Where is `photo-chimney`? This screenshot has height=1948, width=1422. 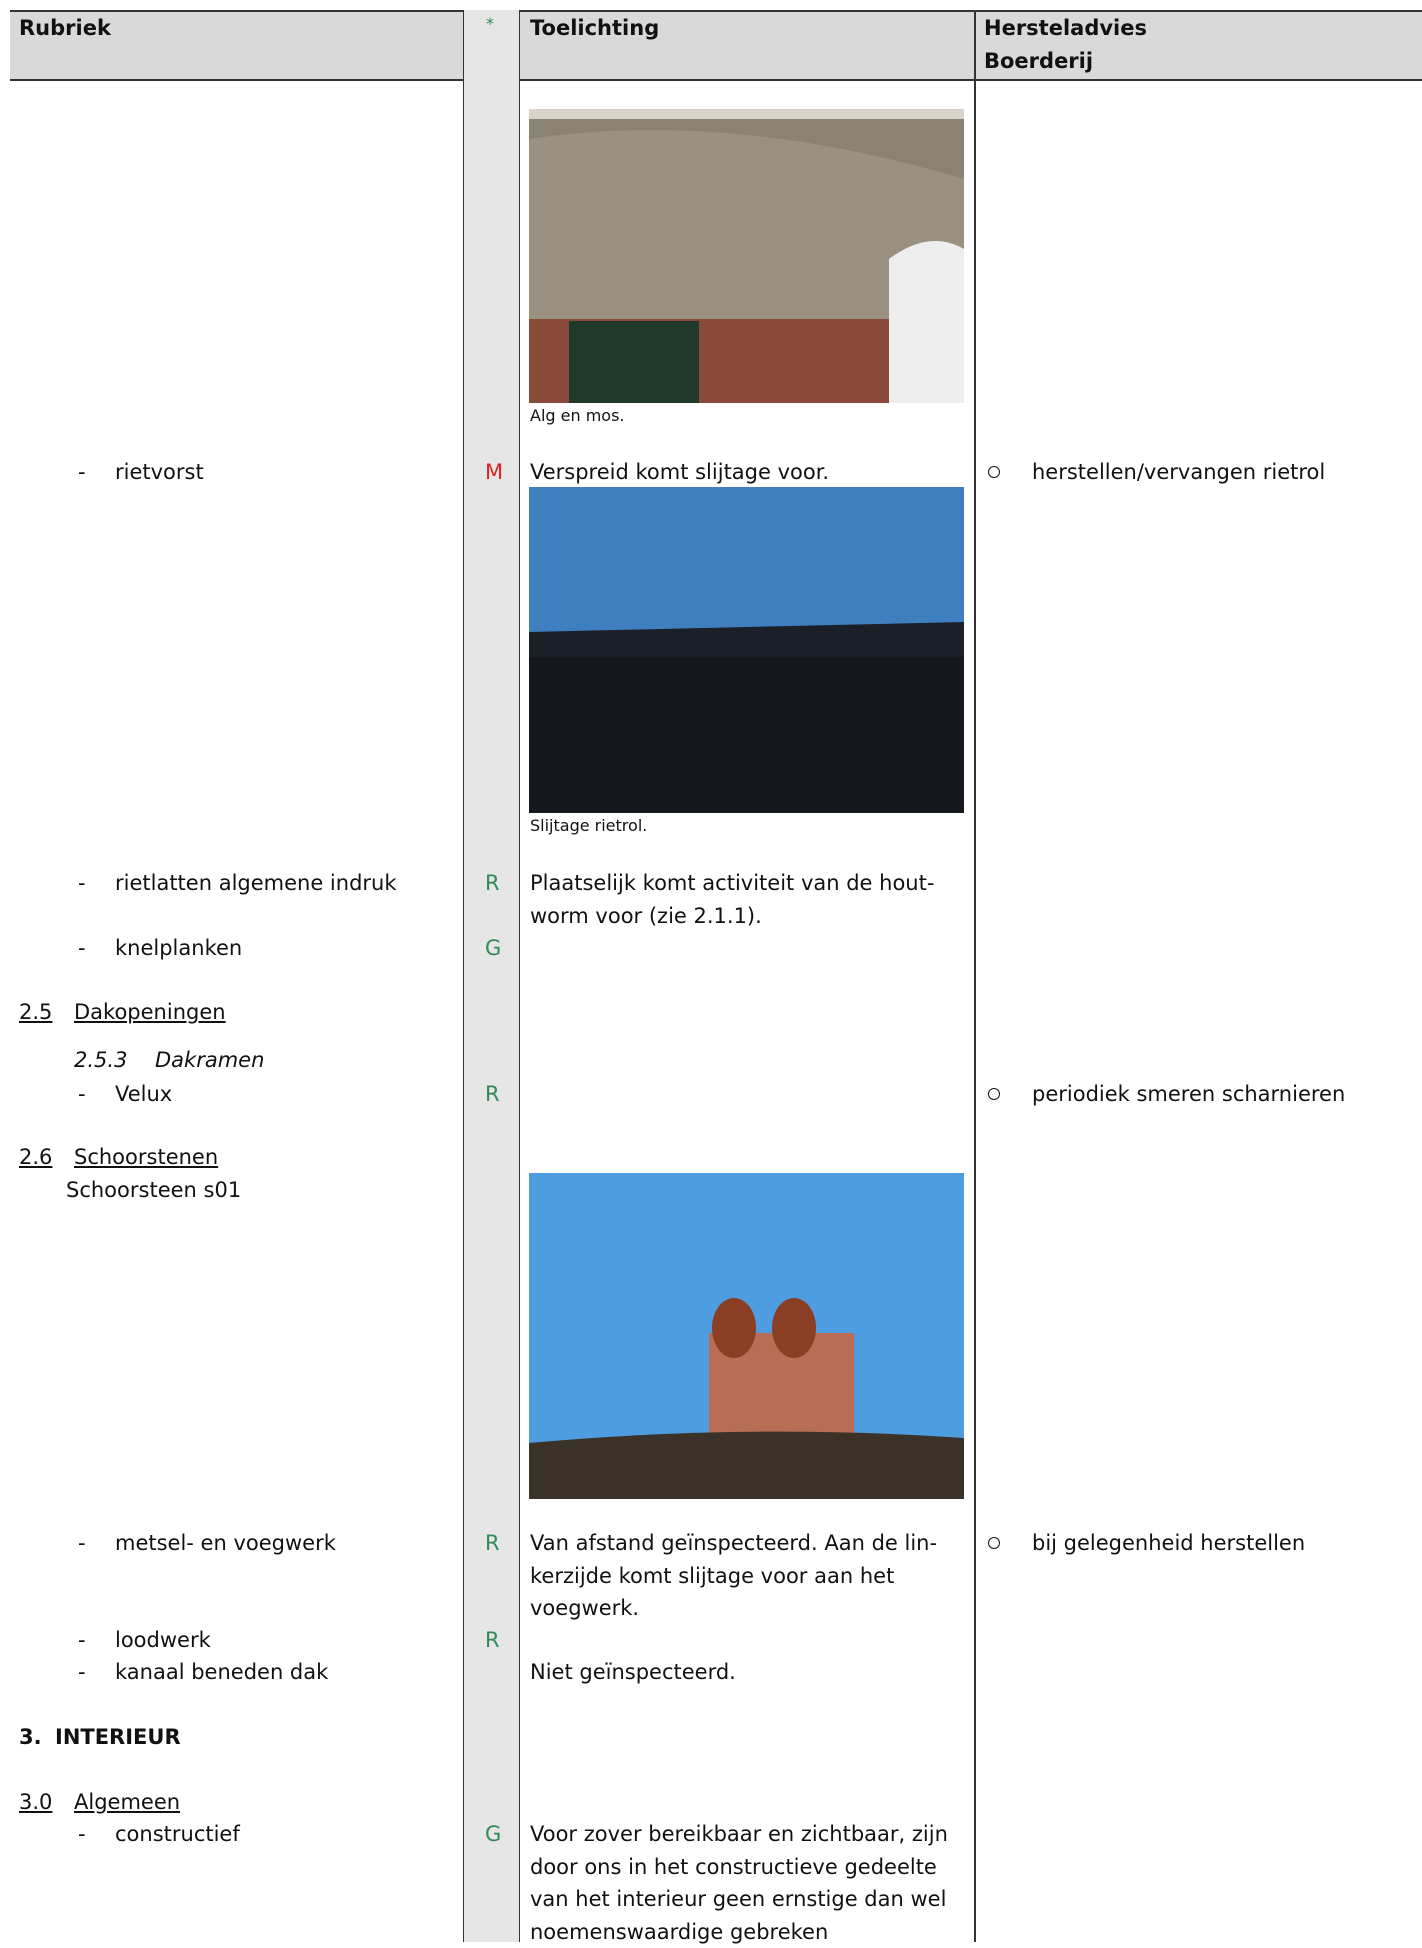
photo-chimney is located at coordinates (746, 1336).